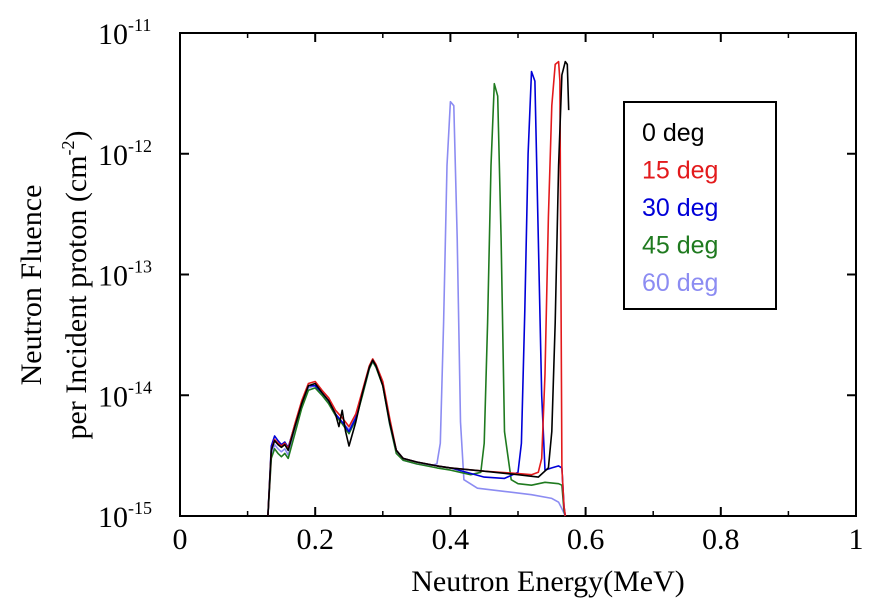 Image resolution: width=871 pixels, height=602 pixels. Describe the element at coordinates (680, 246) in the screenshot. I see `legend-entry-3: 45 deg` at that location.